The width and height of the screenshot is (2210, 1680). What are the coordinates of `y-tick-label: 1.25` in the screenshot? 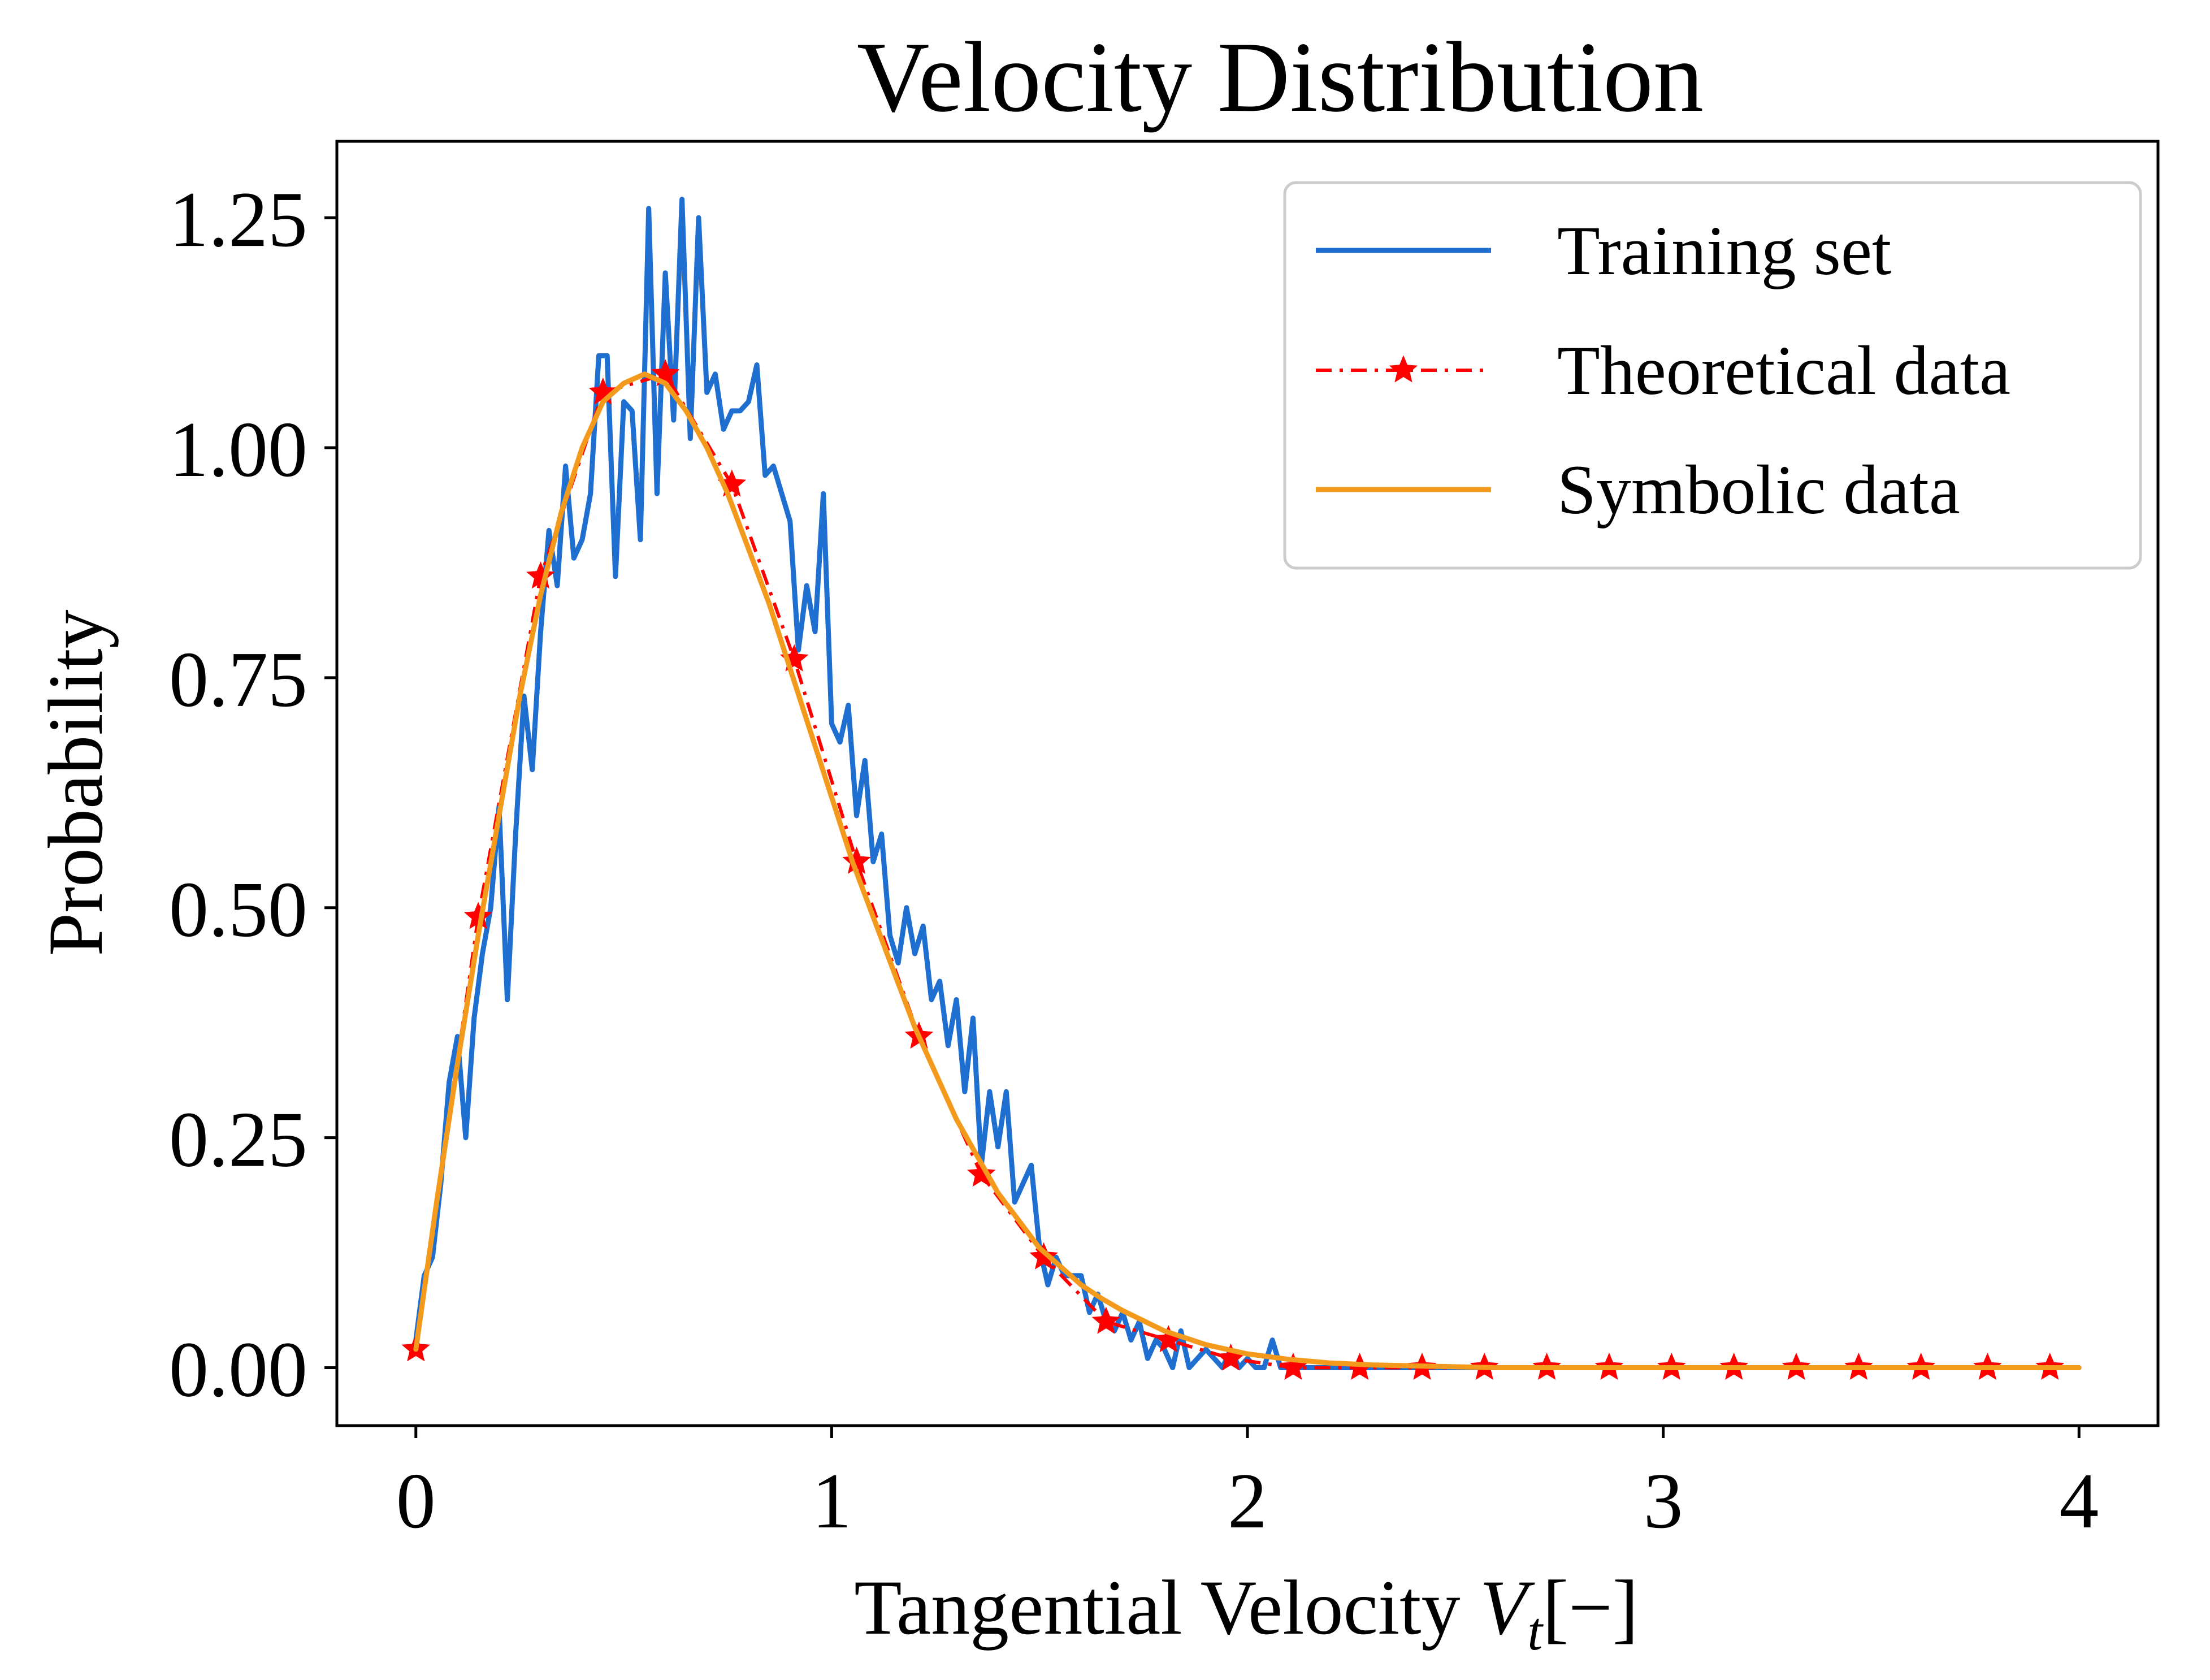 It's located at (238, 219).